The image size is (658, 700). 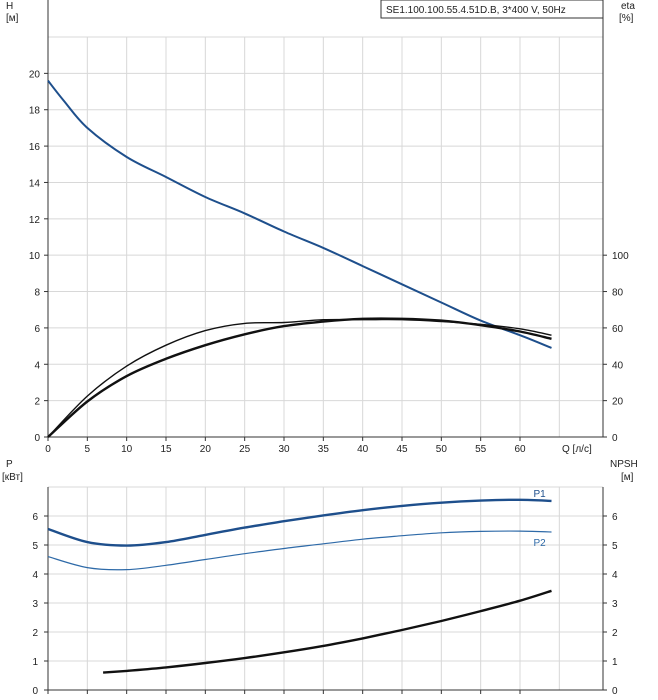 I want to click on model-label-box, so click(x=492, y=9).